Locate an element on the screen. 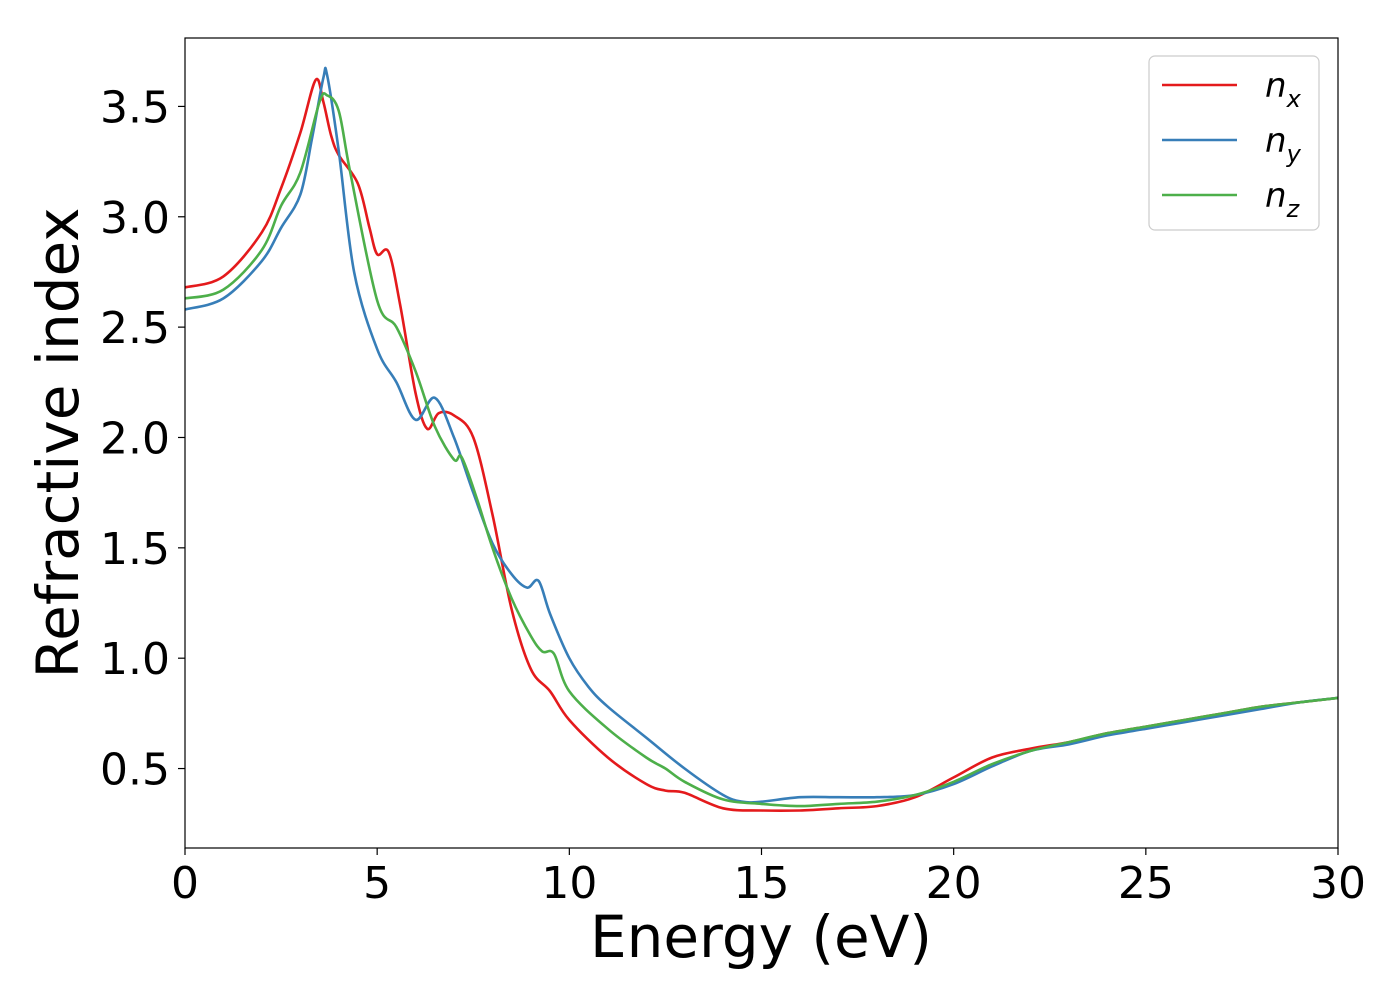 Image resolution: width=1400 pixels, height=1000 pixels. y-tick-label: 0.5 is located at coordinates (135, 770).